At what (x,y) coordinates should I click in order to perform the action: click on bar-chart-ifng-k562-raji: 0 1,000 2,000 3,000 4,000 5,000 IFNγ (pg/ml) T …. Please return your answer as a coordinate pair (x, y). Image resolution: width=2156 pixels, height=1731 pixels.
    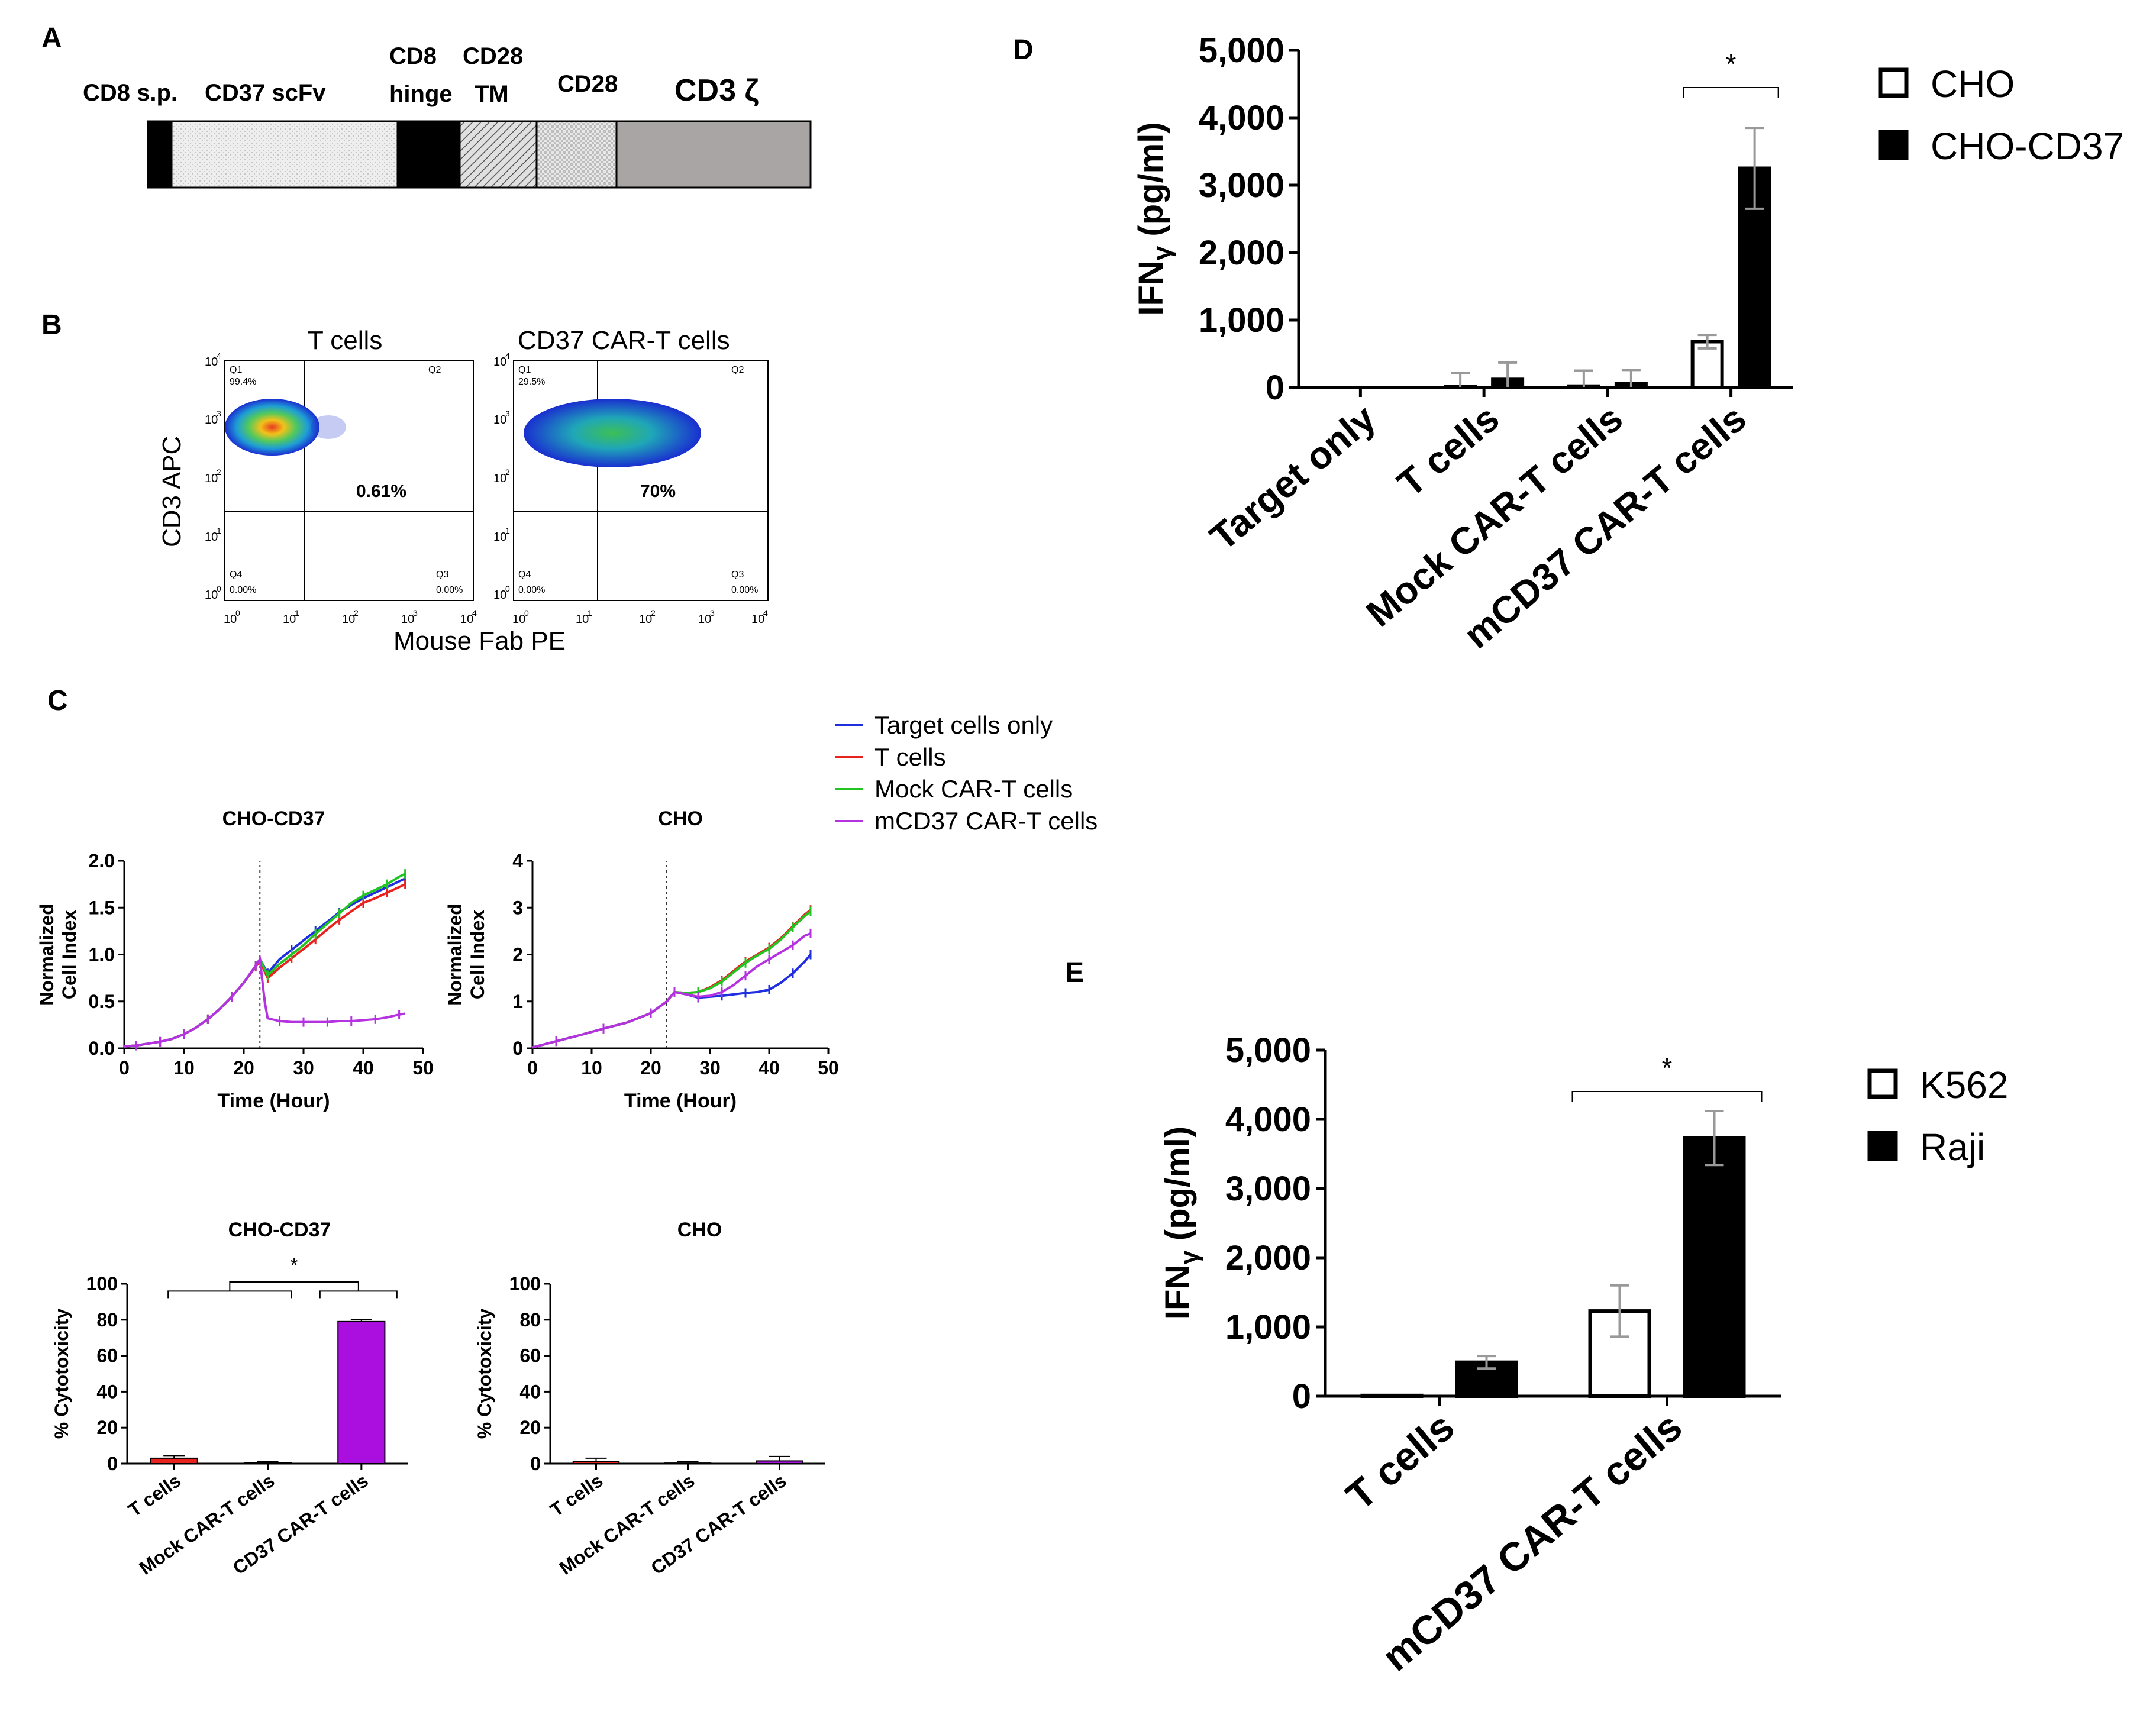
    Looking at the image, I should click on (1583, 1355).